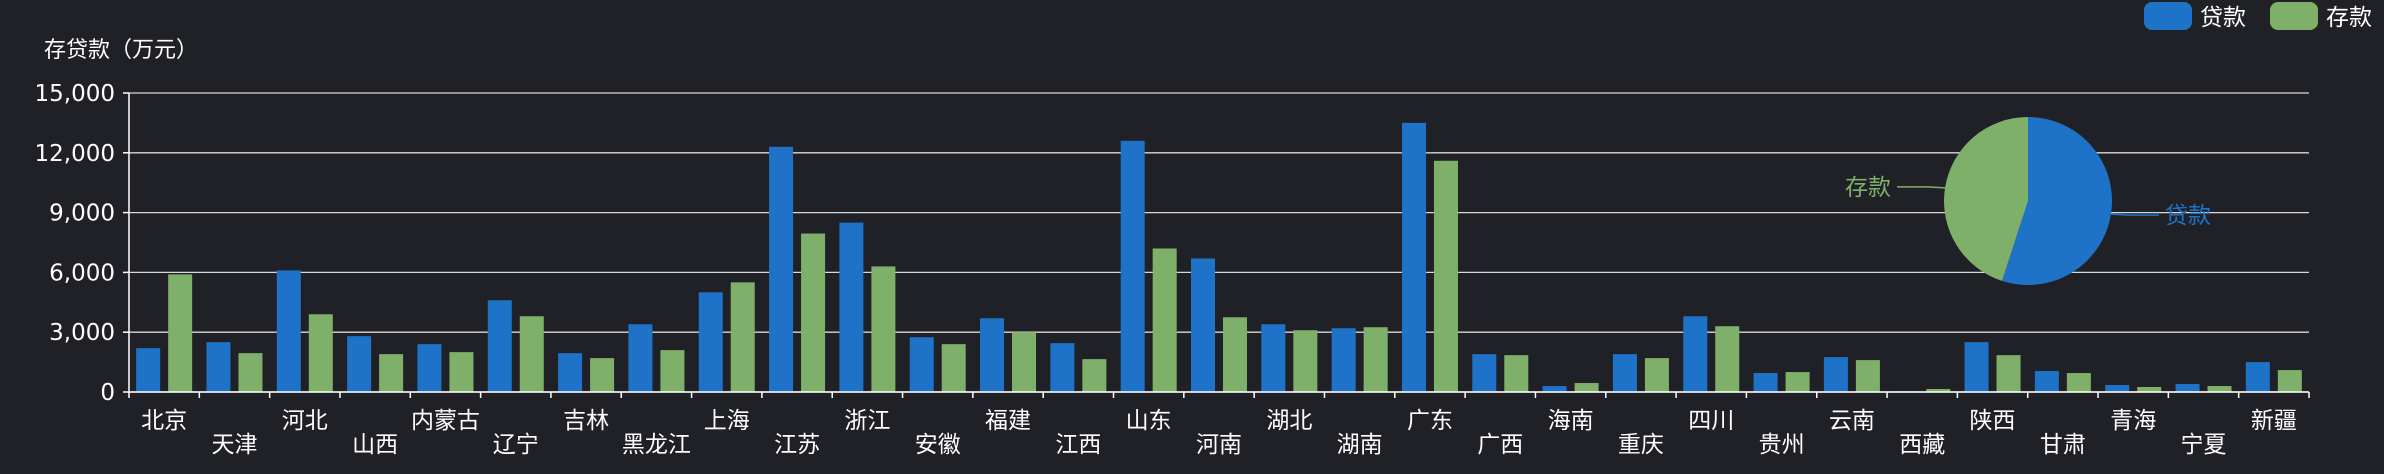 The image size is (2384, 474). I want to click on y-tick-label: 12,000, so click(75, 154).